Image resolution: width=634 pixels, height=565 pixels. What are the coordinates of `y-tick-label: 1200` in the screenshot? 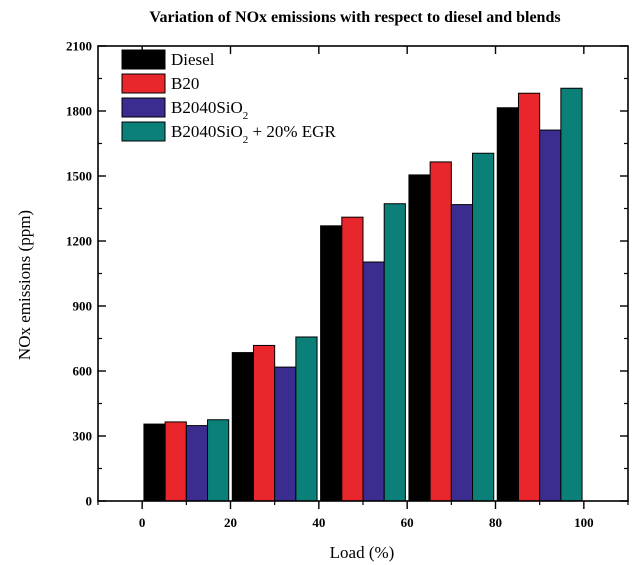 It's located at (79, 241).